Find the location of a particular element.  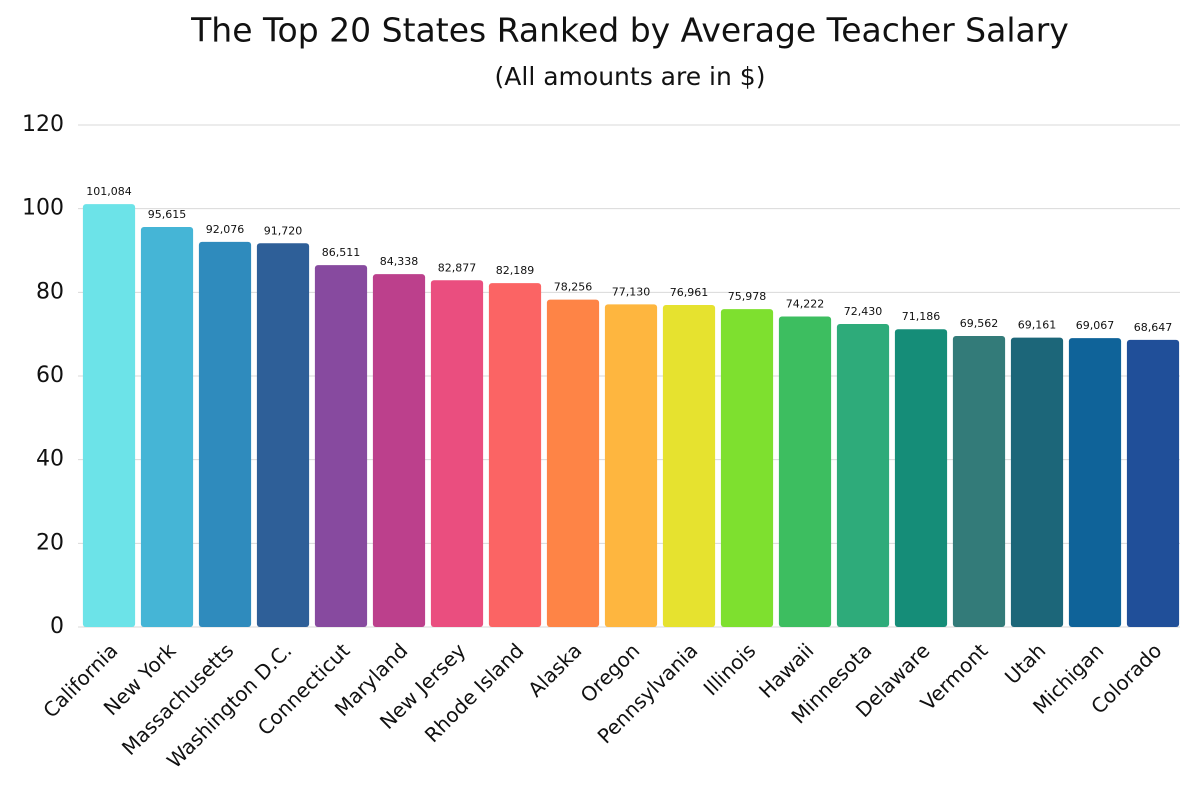

y-tick-label: 120 is located at coordinates (43, 124).